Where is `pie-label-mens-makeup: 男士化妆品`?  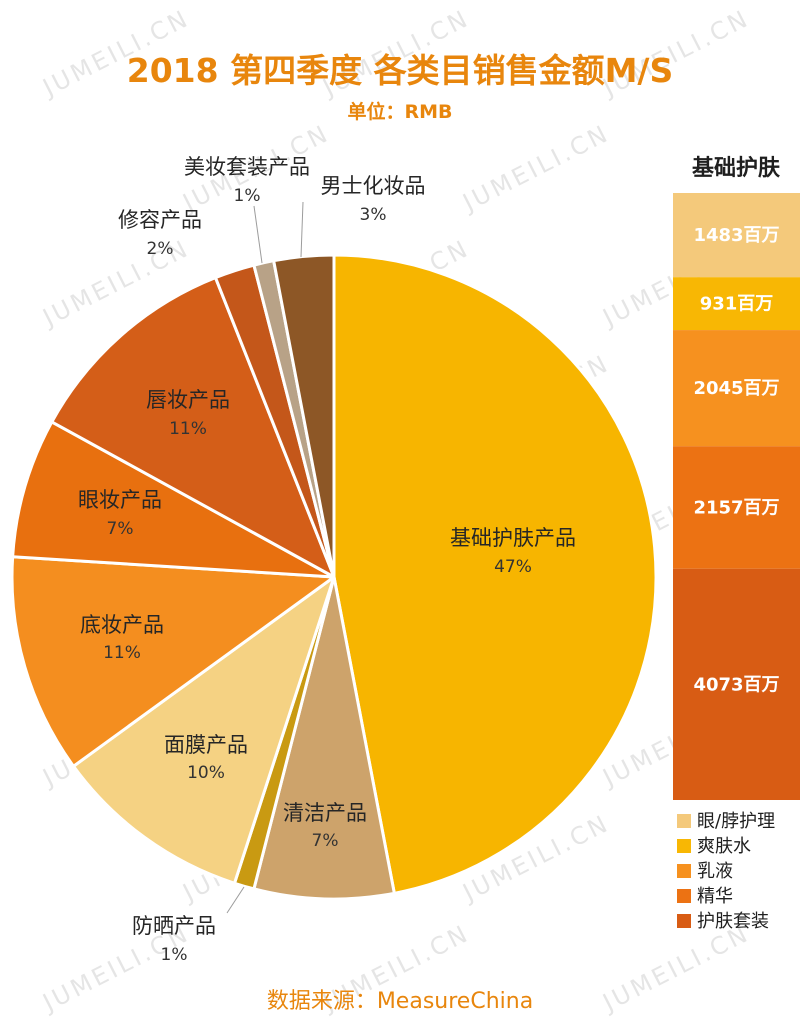
pie-label-mens-makeup: 男士化妆品 is located at coordinates (373, 186).